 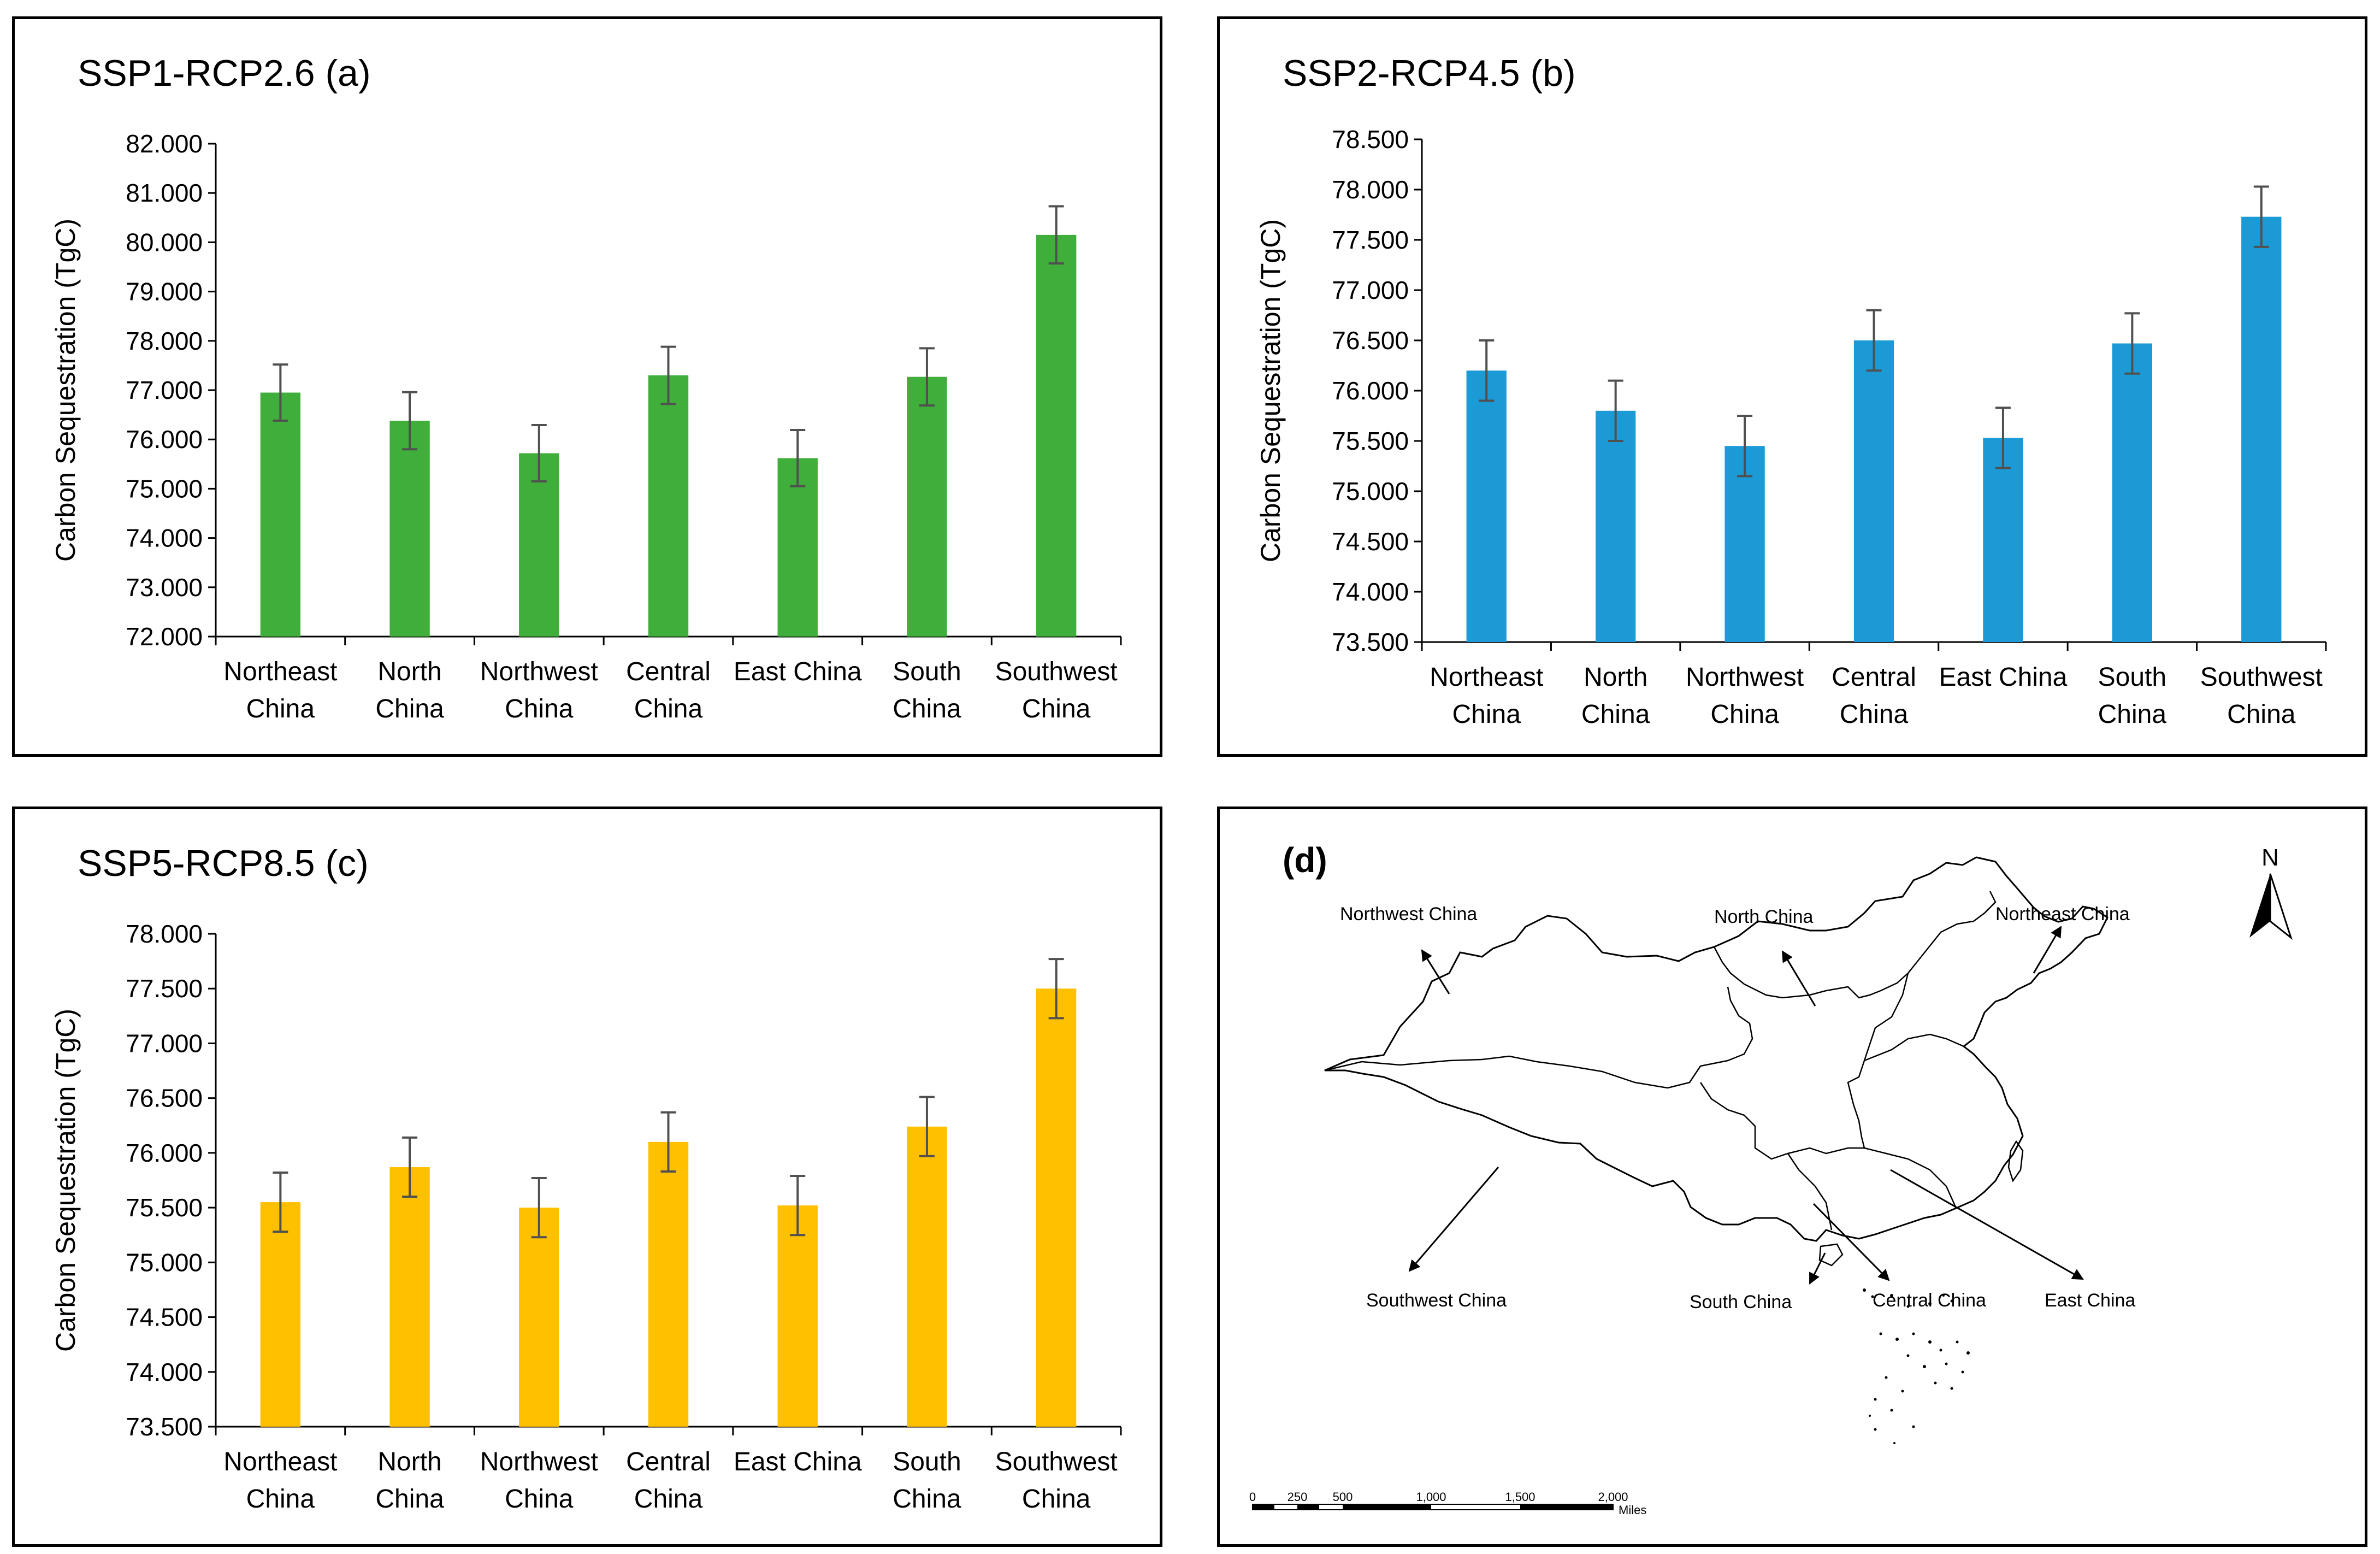 What do you see at coordinates (1431, 1497) in the screenshot?
I see `scale-tick-1000: 1,000` at bounding box center [1431, 1497].